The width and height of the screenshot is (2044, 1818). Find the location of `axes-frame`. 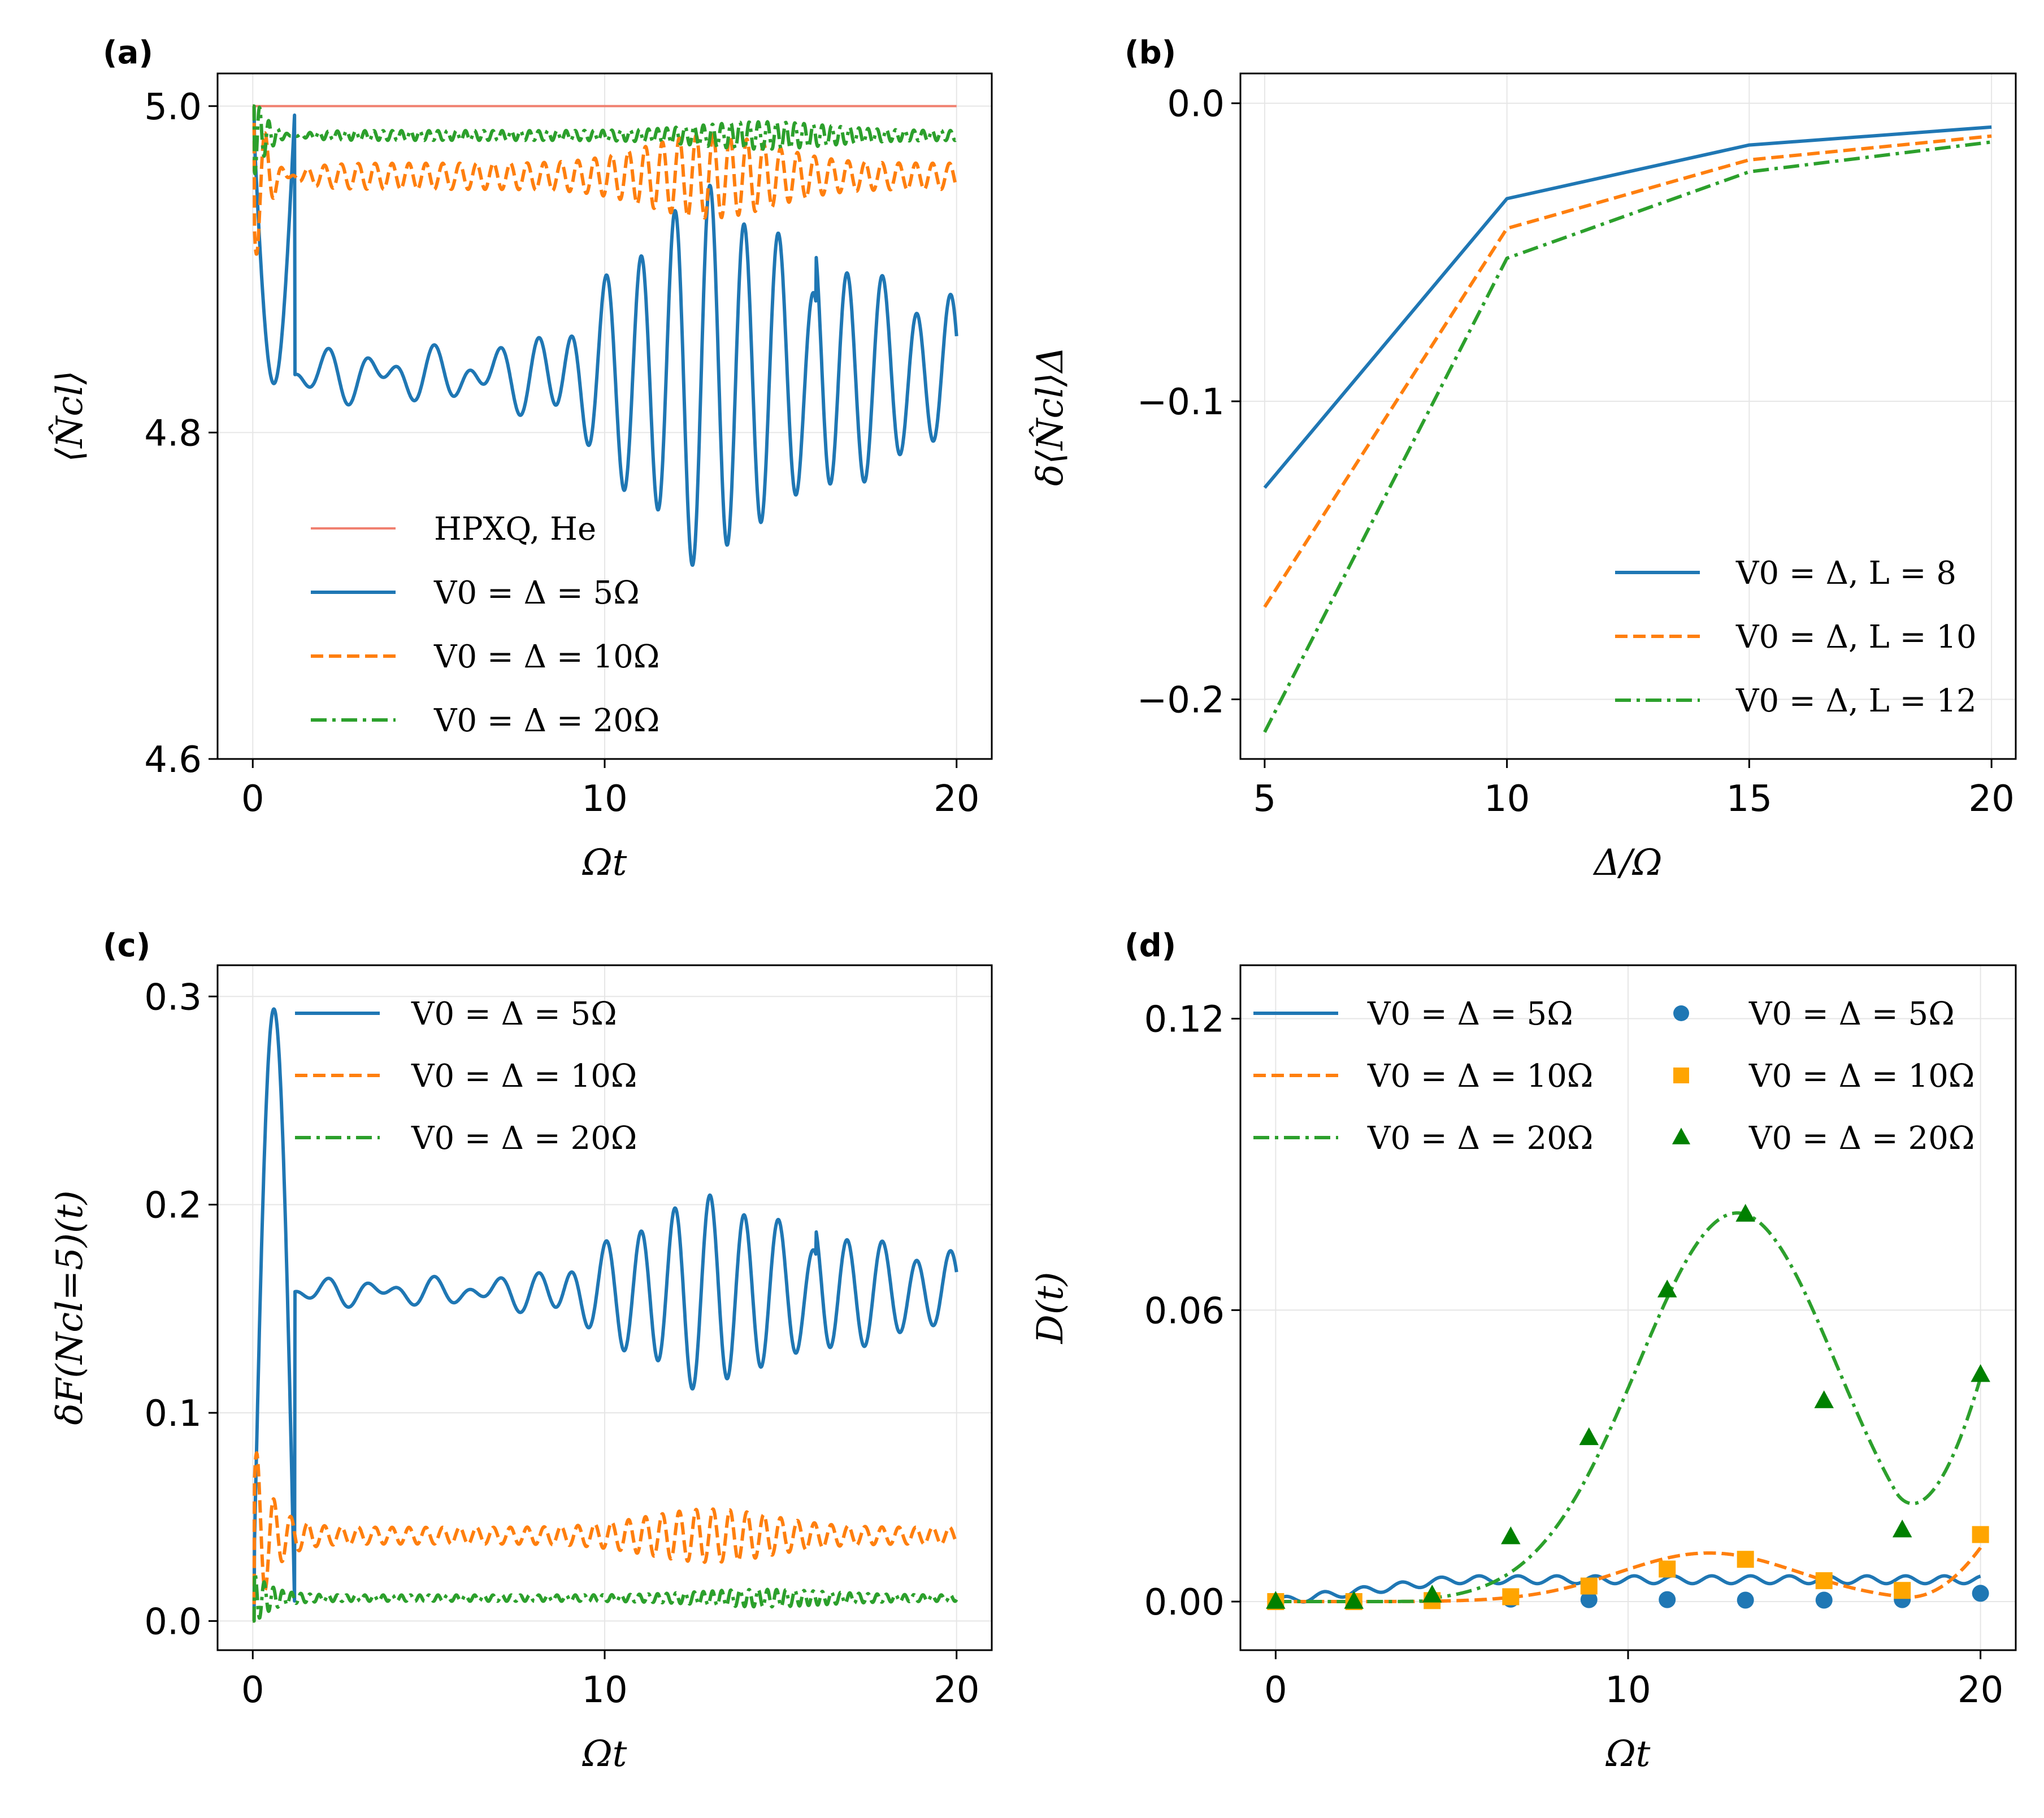

axes-frame is located at coordinates (1628, 416).